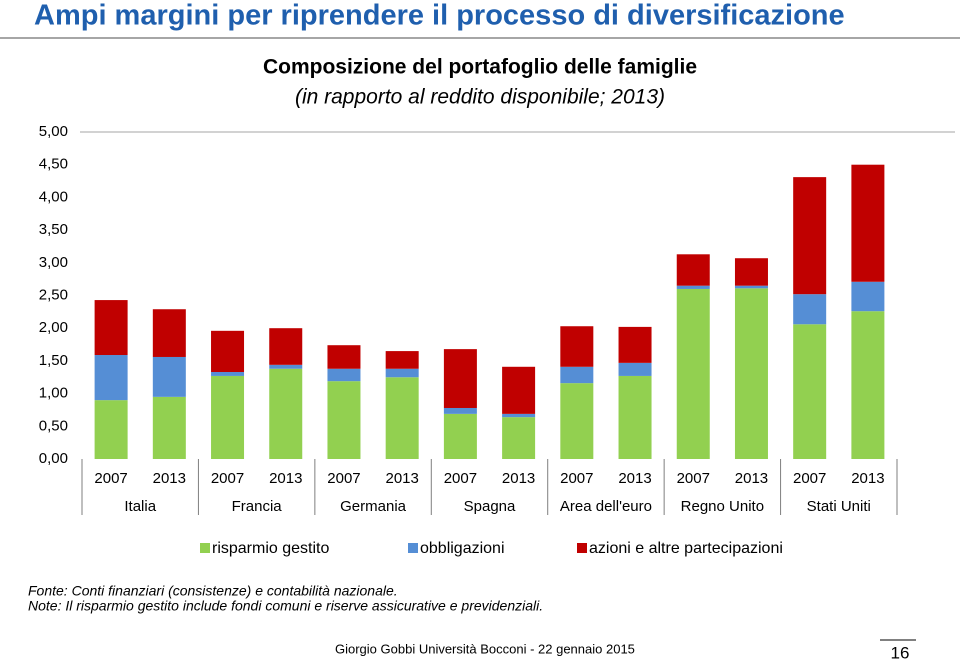 The height and width of the screenshot is (661, 960). I want to click on group-label: Francia, so click(257, 506).